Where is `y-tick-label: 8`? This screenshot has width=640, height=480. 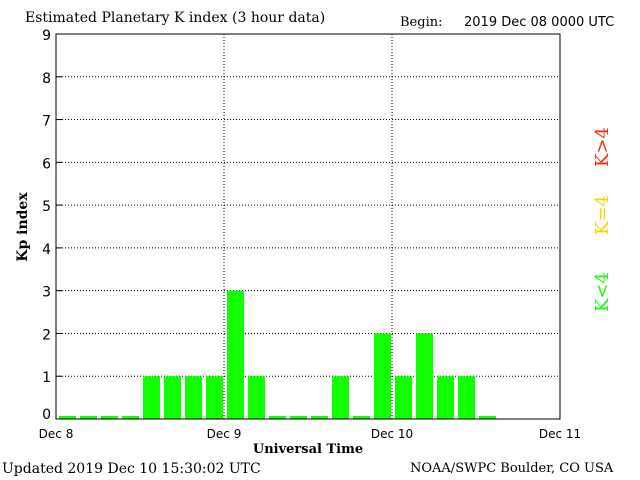
y-tick-label: 8 is located at coordinates (46, 79).